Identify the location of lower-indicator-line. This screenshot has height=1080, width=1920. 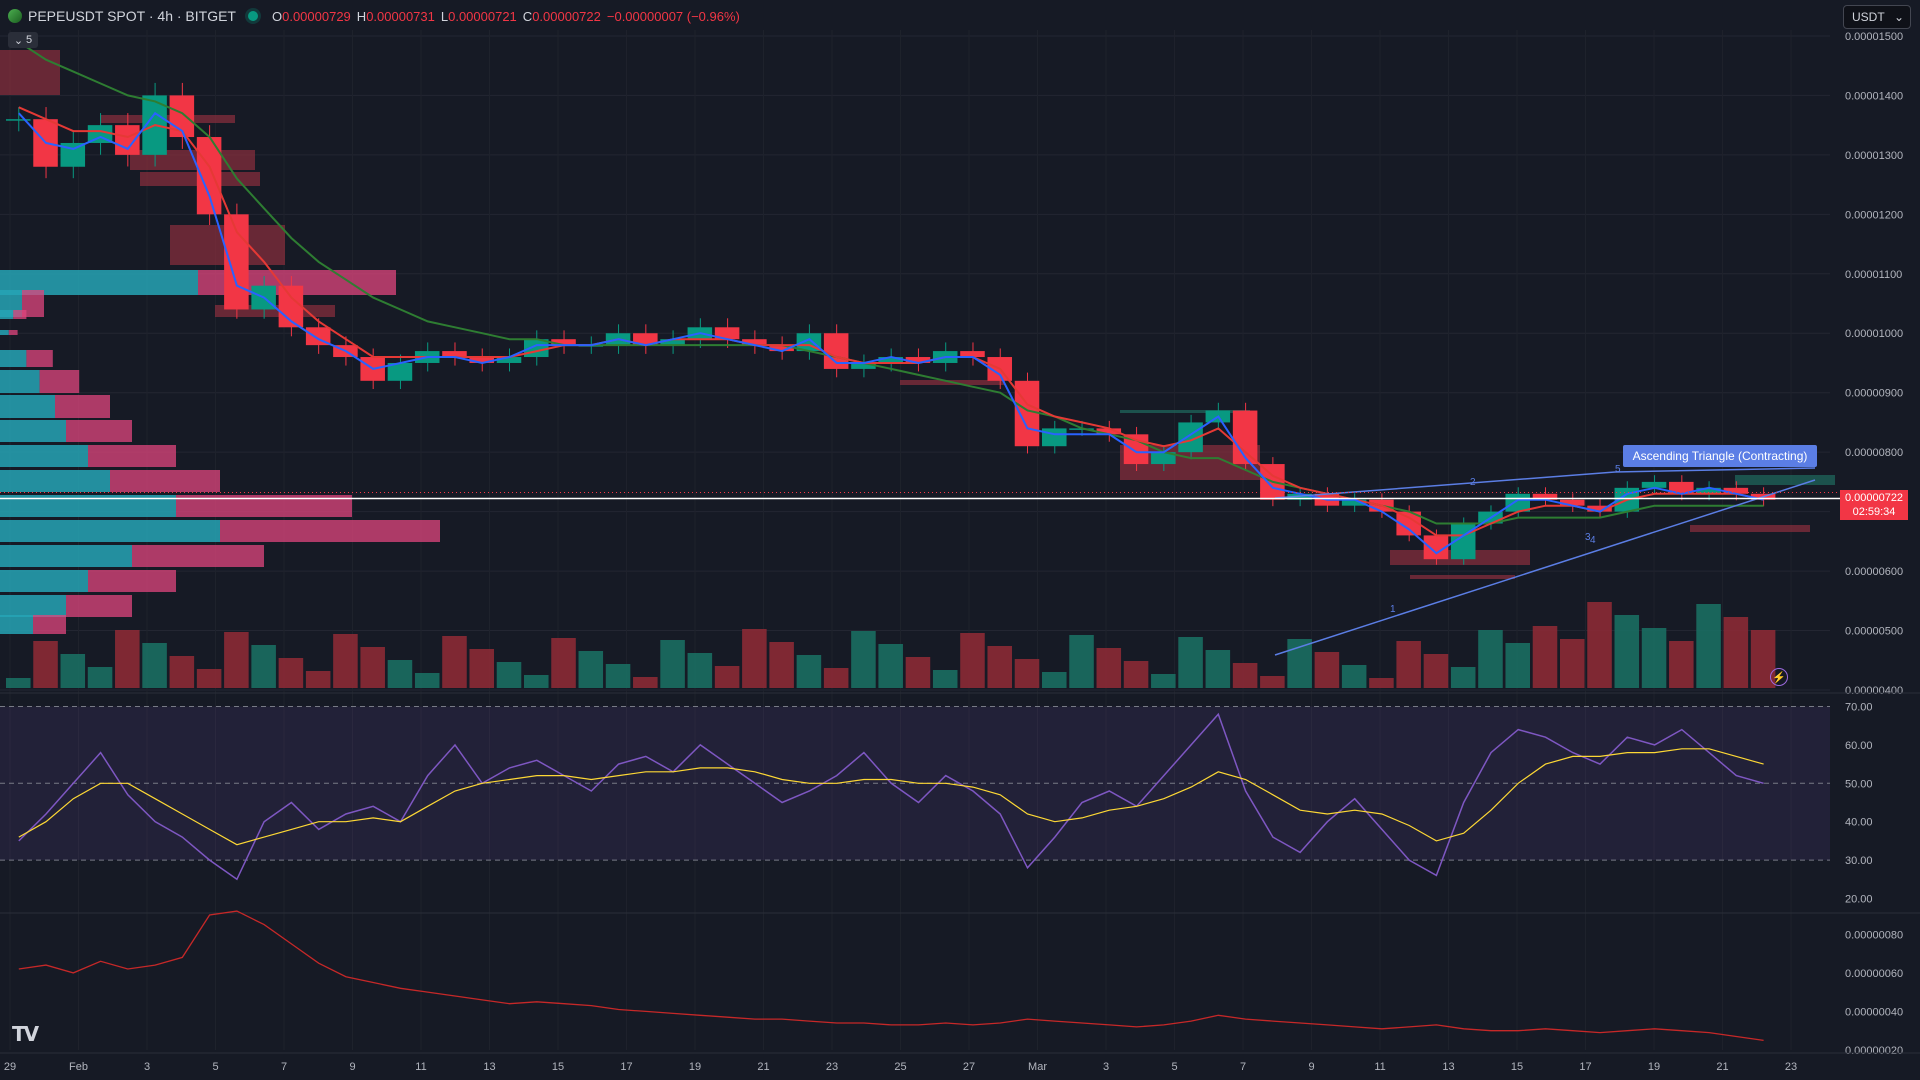
(891, 976).